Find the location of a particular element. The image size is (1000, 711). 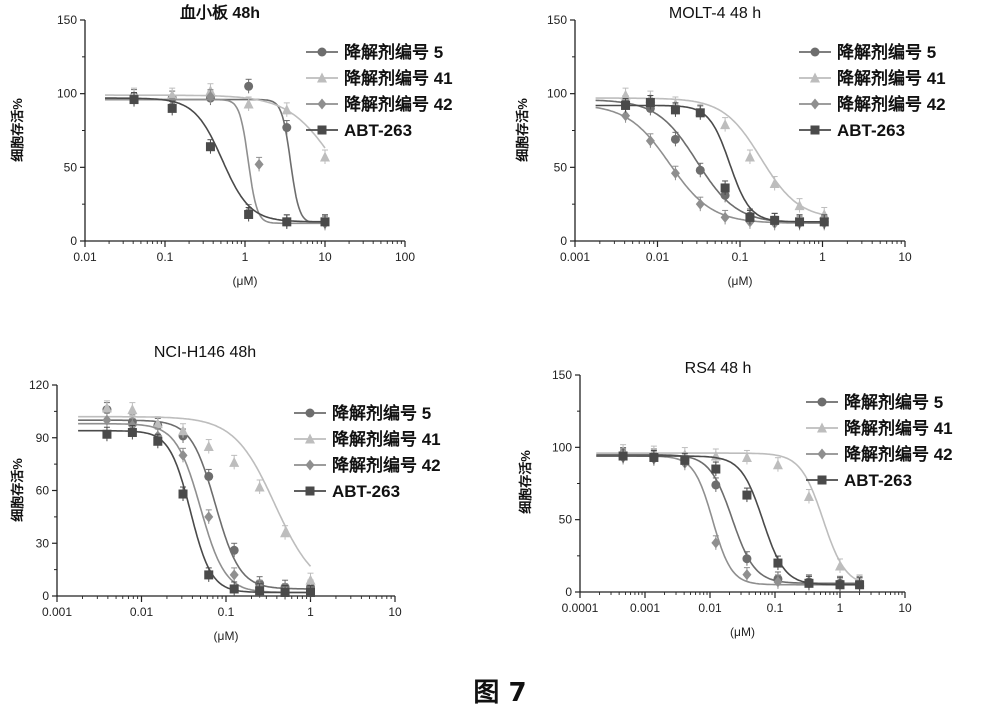

series-forty-one is located at coordinates (197, 494).